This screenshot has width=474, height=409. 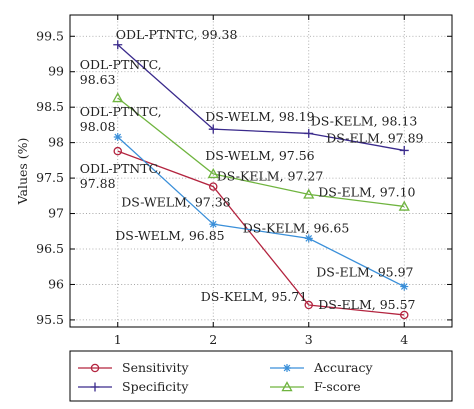 What do you see at coordinates (254, 296) in the screenshot?
I see `data-label-sensitivity: DS-KELM, 95.71` at bounding box center [254, 296].